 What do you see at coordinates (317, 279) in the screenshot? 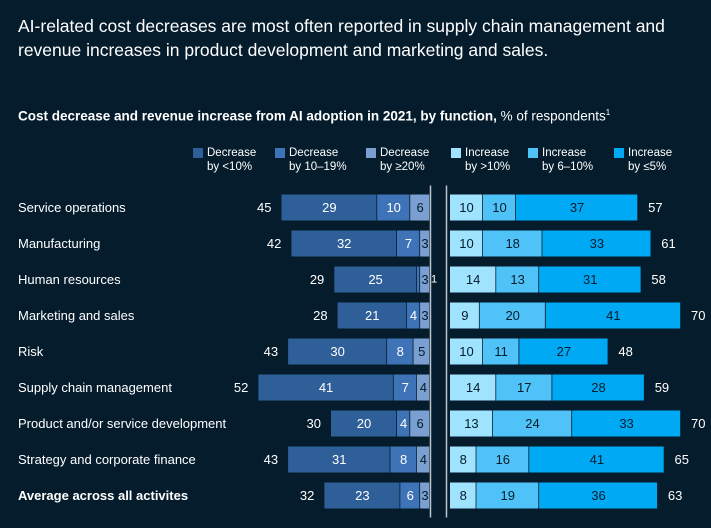
I see `total-decrease-label: 29` at bounding box center [317, 279].